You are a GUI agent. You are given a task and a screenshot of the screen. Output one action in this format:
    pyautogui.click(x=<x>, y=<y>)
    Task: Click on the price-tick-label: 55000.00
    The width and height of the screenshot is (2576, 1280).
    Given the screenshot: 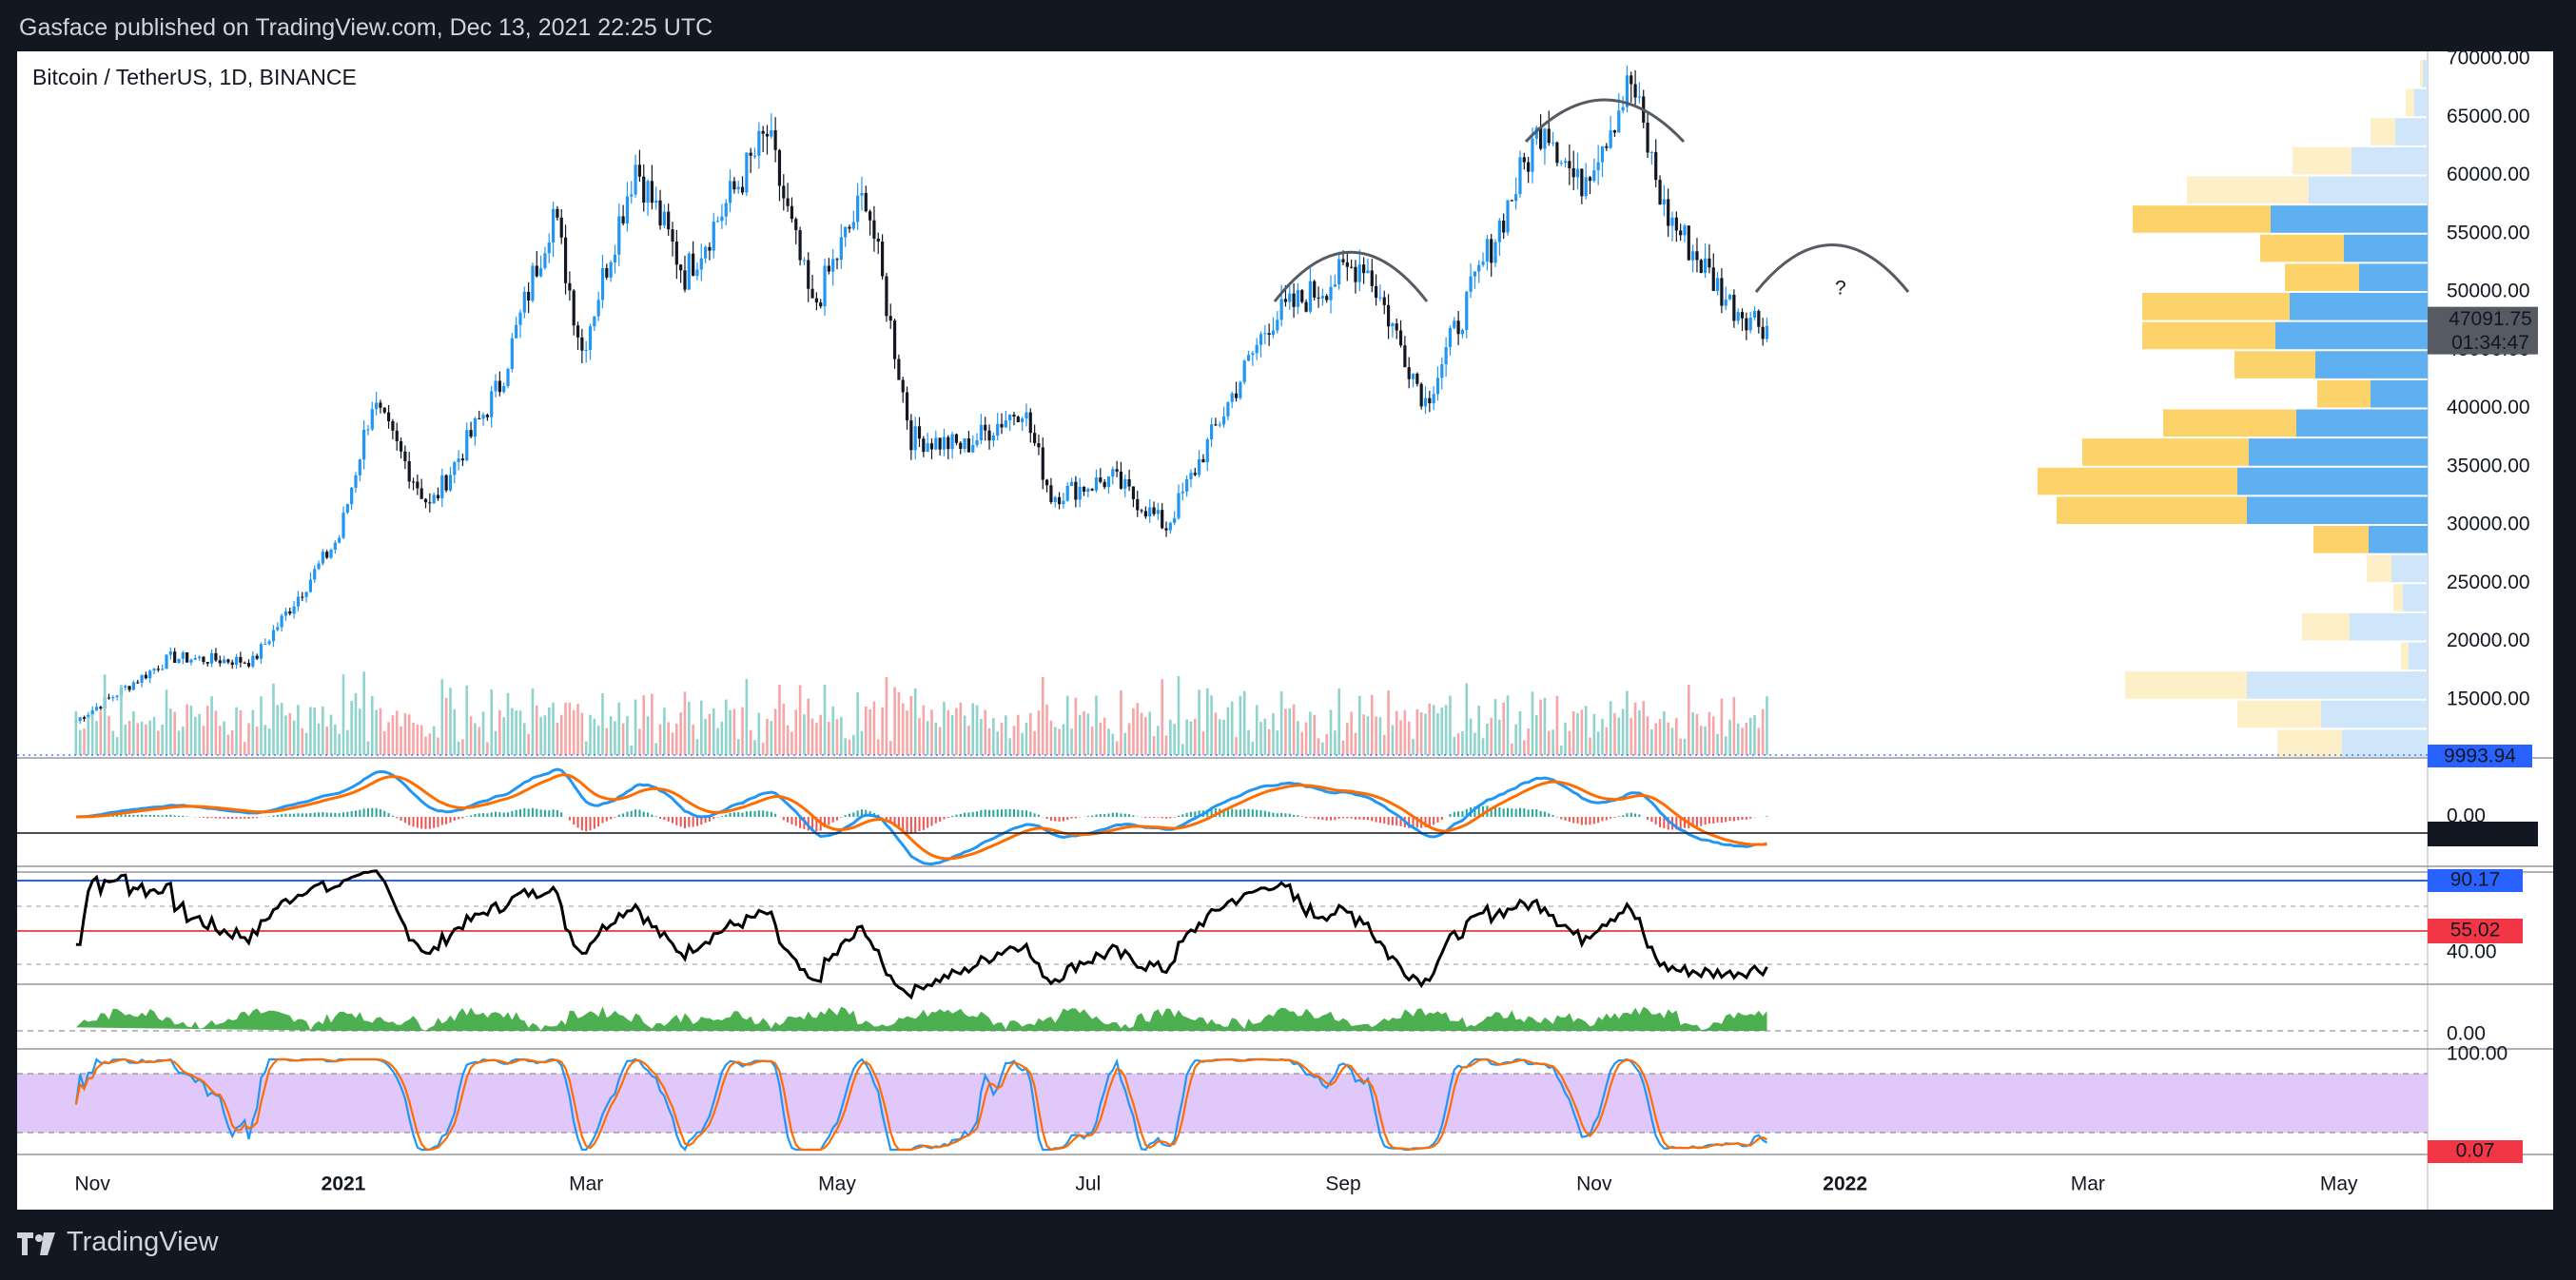 What is the action you would take?
    pyautogui.click(x=2489, y=232)
    